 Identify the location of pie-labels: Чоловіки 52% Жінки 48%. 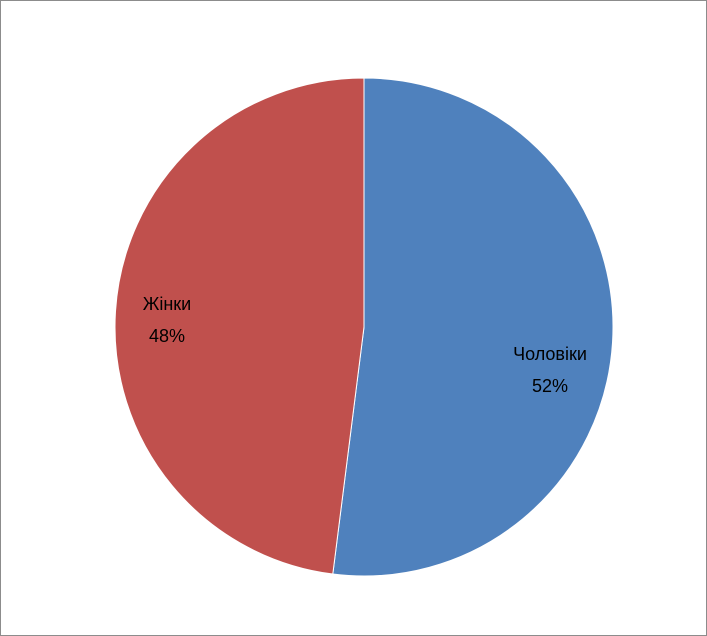
(365, 345).